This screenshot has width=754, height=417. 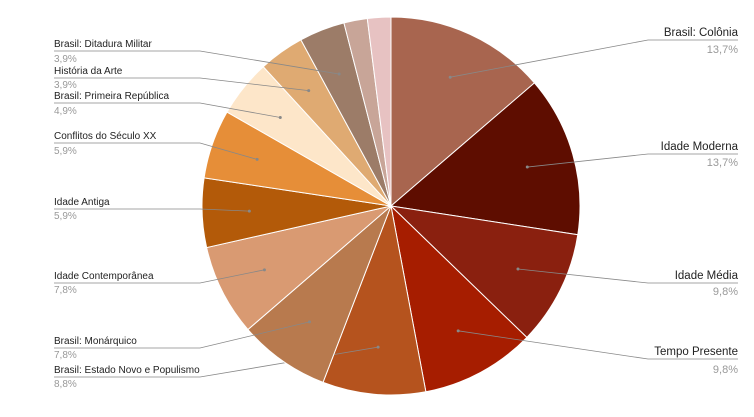 What do you see at coordinates (104, 276) in the screenshot?
I see `slice-label: Idade Contemporânea` at bounding box center [104, 276].